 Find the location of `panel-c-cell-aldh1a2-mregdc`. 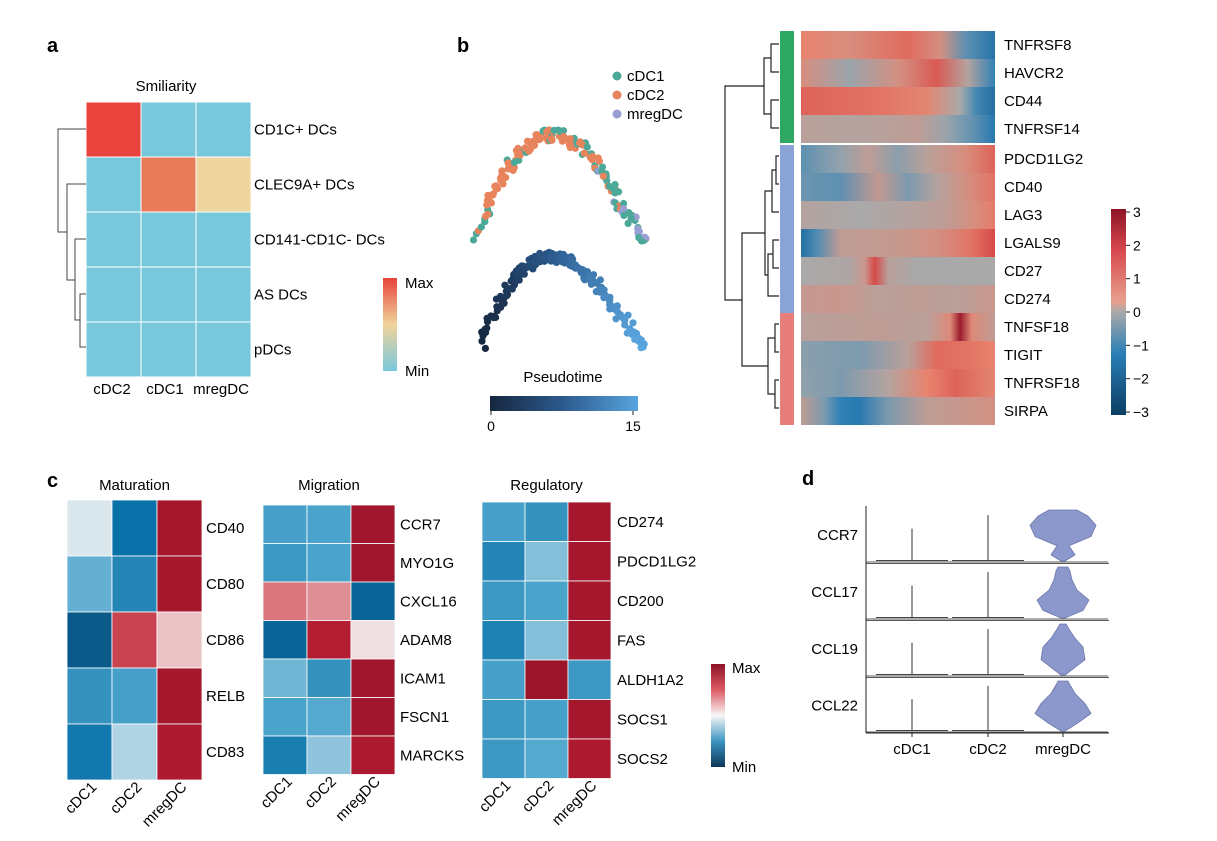

panel-c-cell-aldh1a2-mregdc is located at coordinates (589, 679).